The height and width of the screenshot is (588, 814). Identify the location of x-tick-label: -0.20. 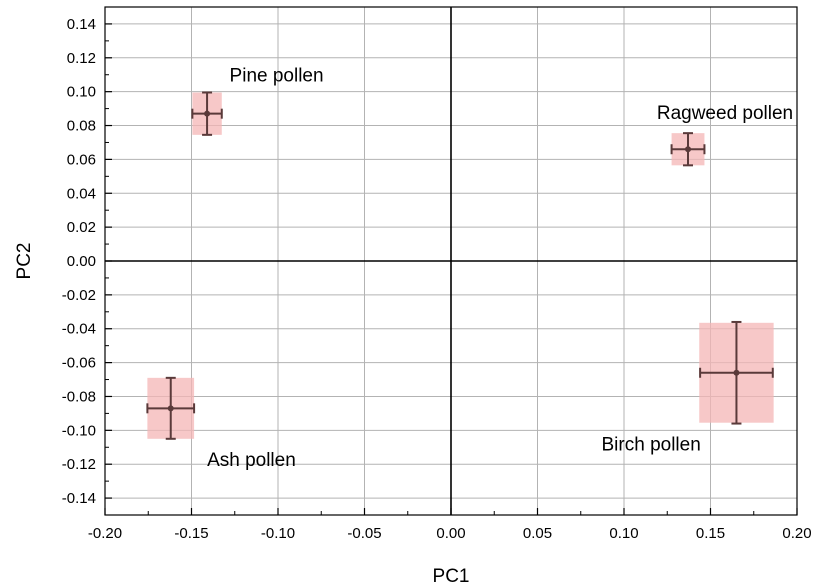
(105, 533).